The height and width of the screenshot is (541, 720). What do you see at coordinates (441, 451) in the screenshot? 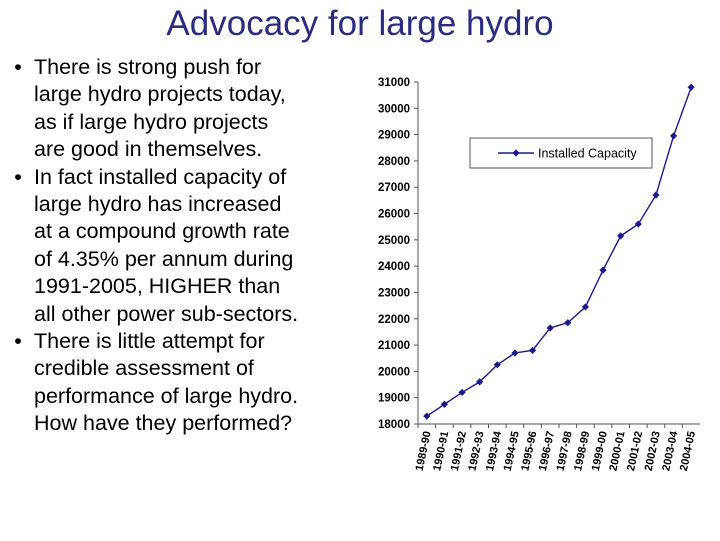
I see `x-tick-label: 1990-91` at bounding box center [441, 451].